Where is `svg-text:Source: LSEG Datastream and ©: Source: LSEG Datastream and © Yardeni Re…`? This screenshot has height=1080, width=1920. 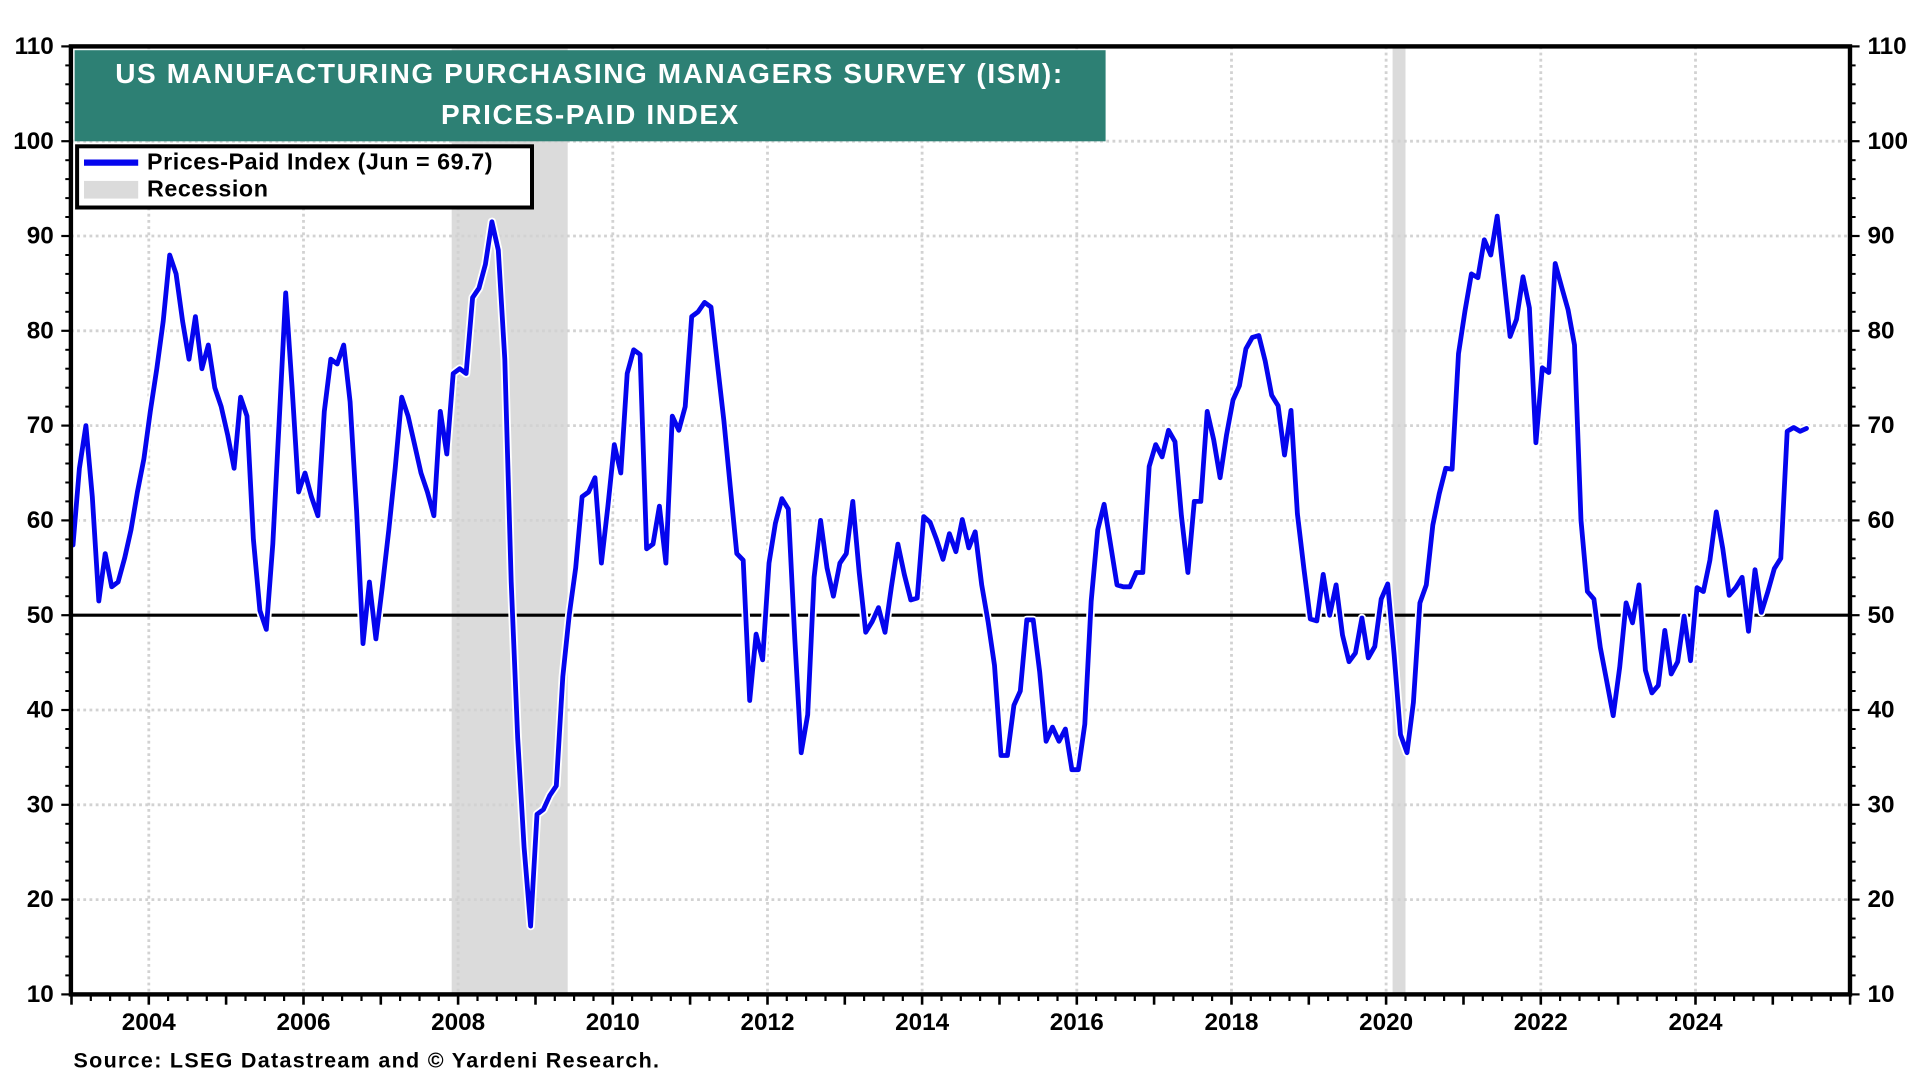
svg-text:Source: LSEG Datastream and ©: Source: LSEG Datastream and © Yardeni Re… is located at coordinates (367, 1060).